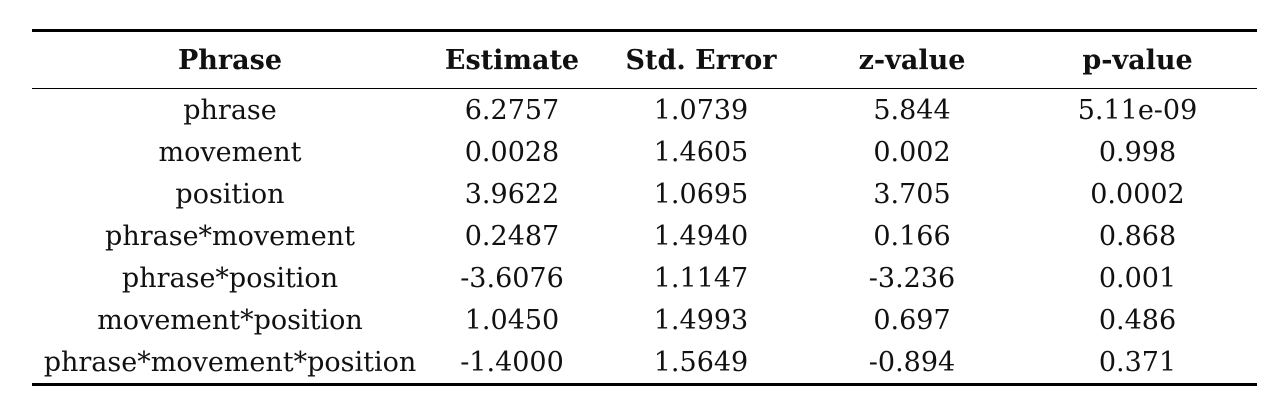 The width and height of the screenshot is (1280, 414). I want to click on cell-phrase: phrase, so click(230, 110).